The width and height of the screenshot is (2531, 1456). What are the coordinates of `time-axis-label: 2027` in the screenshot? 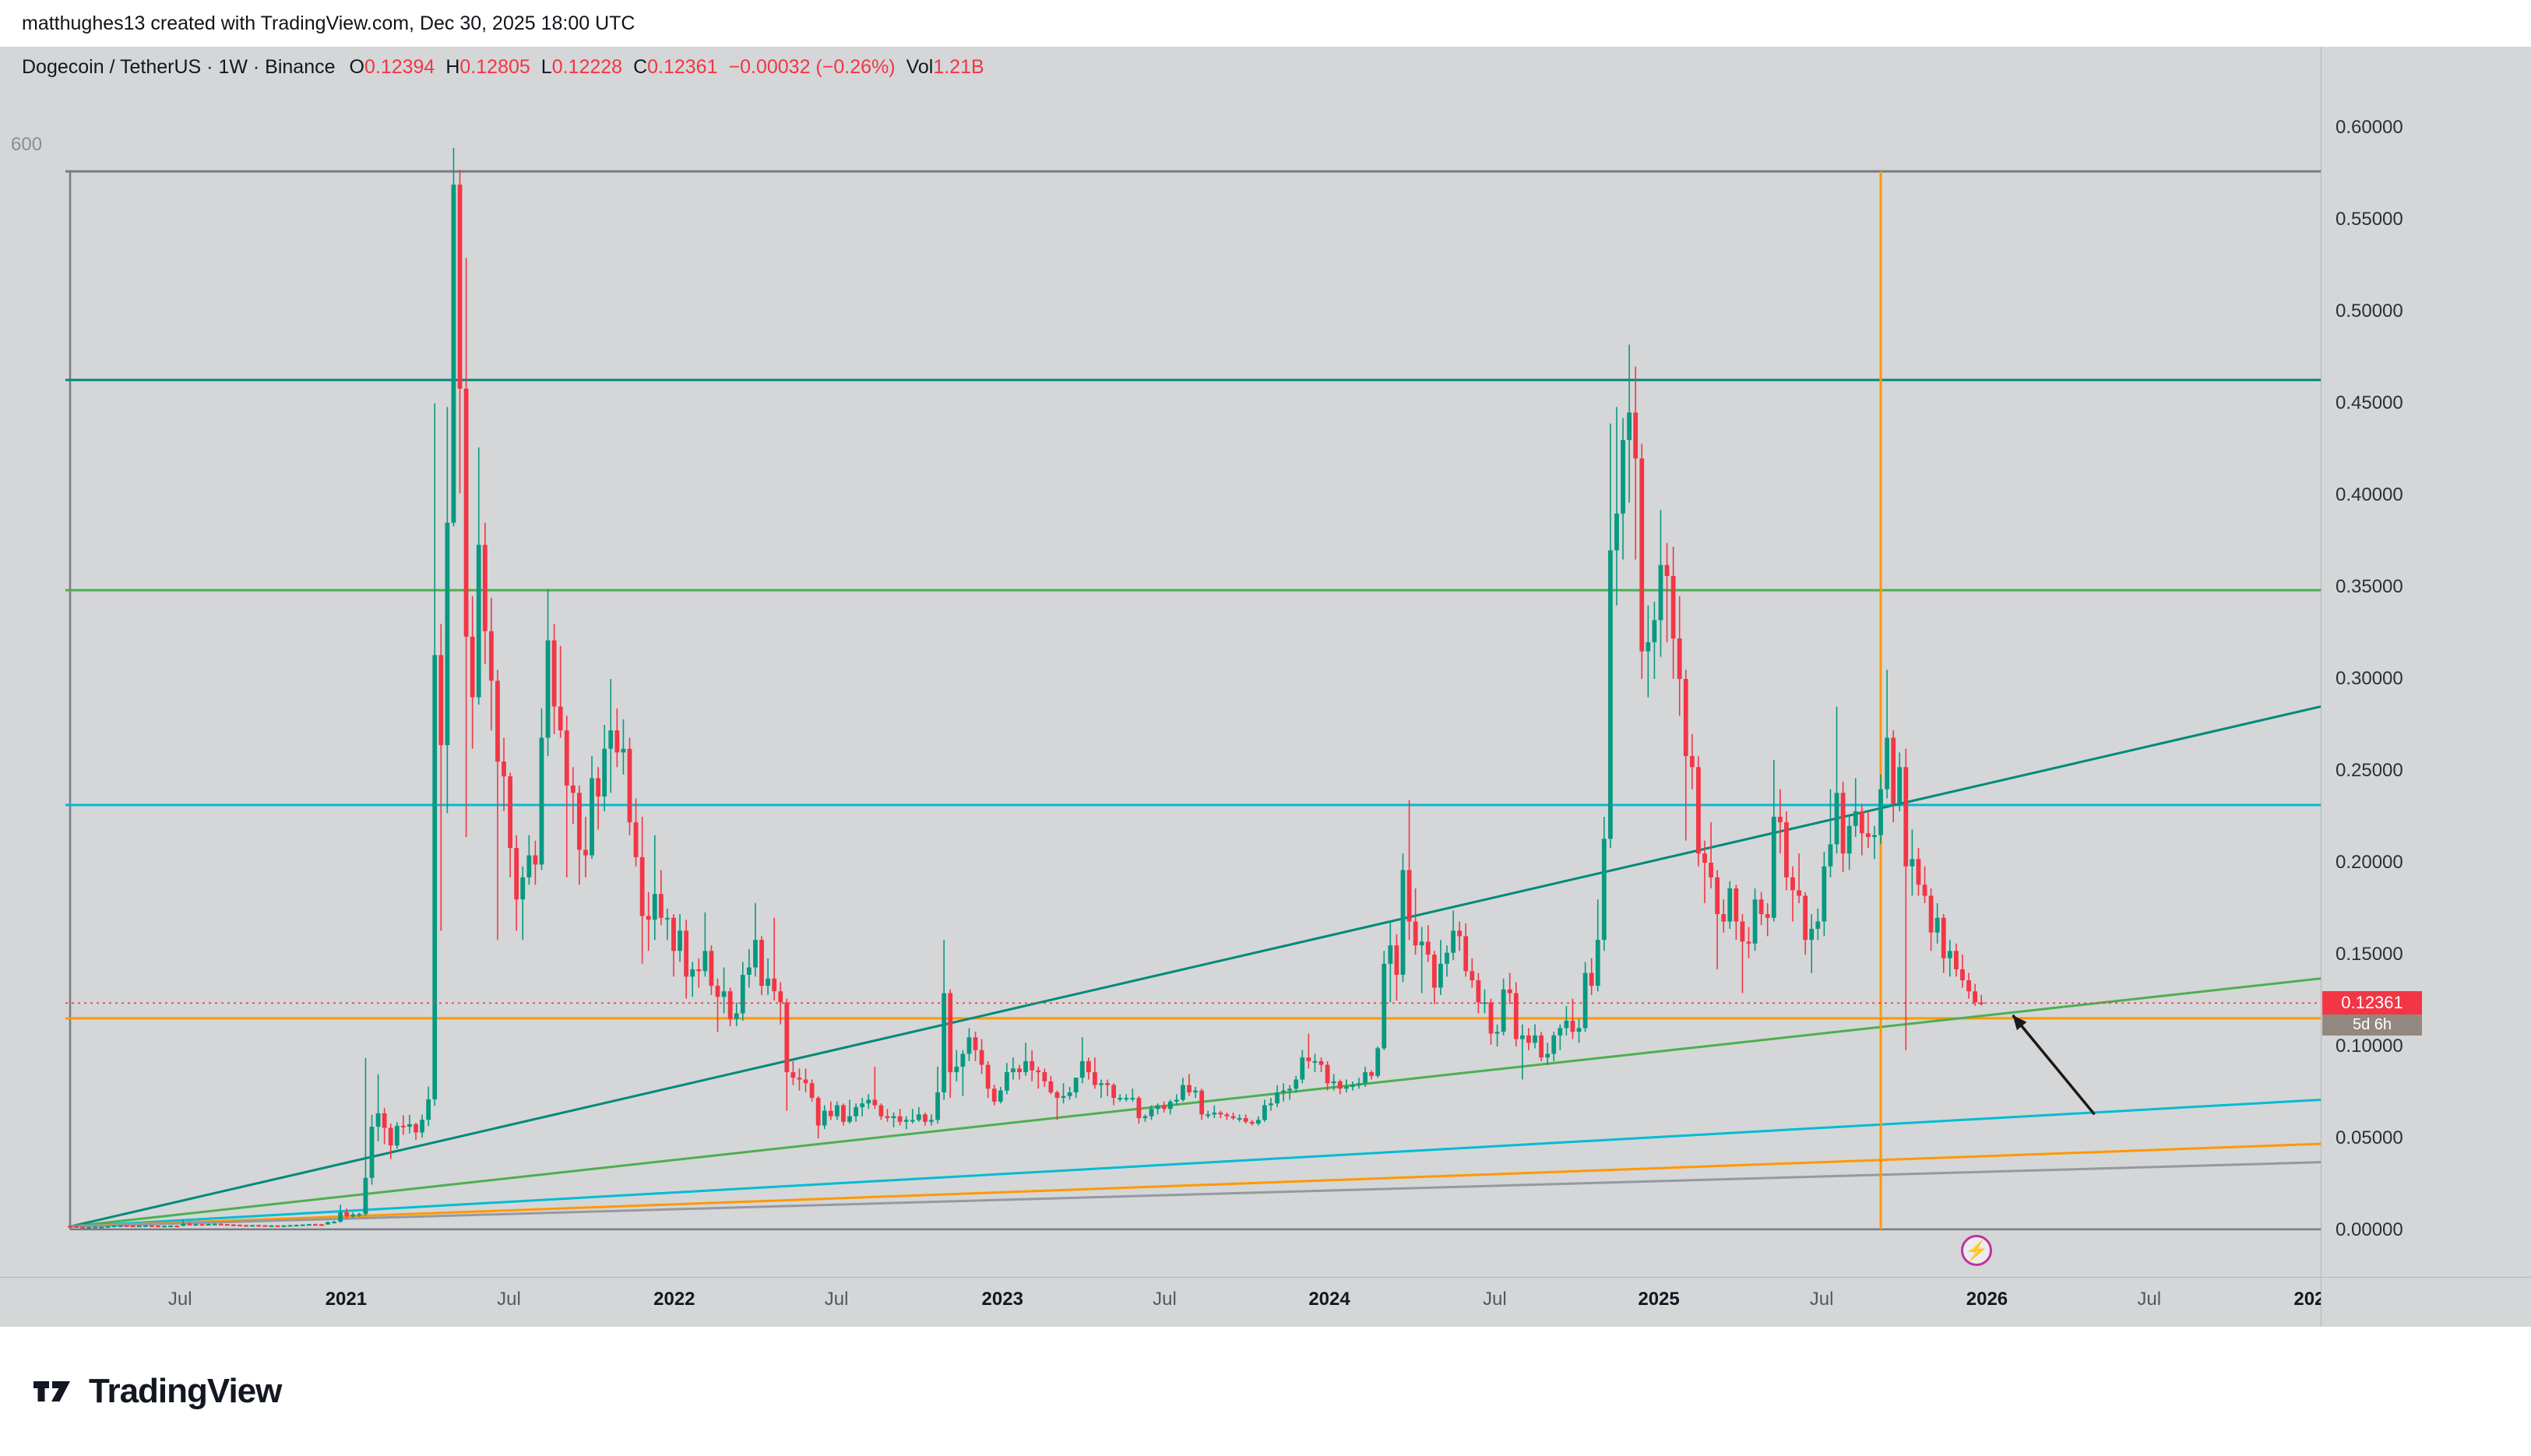 It's located at (2307, 1299).